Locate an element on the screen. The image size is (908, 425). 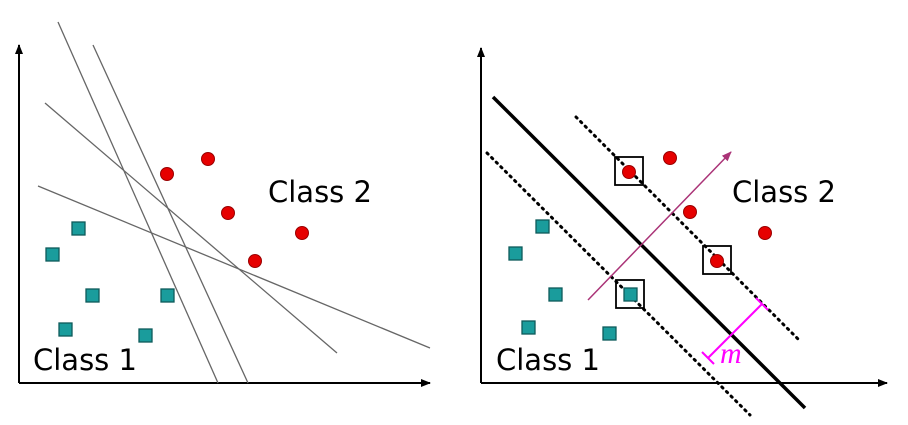
left-class1-label: Class 1 is located at coordinates (85, 360).